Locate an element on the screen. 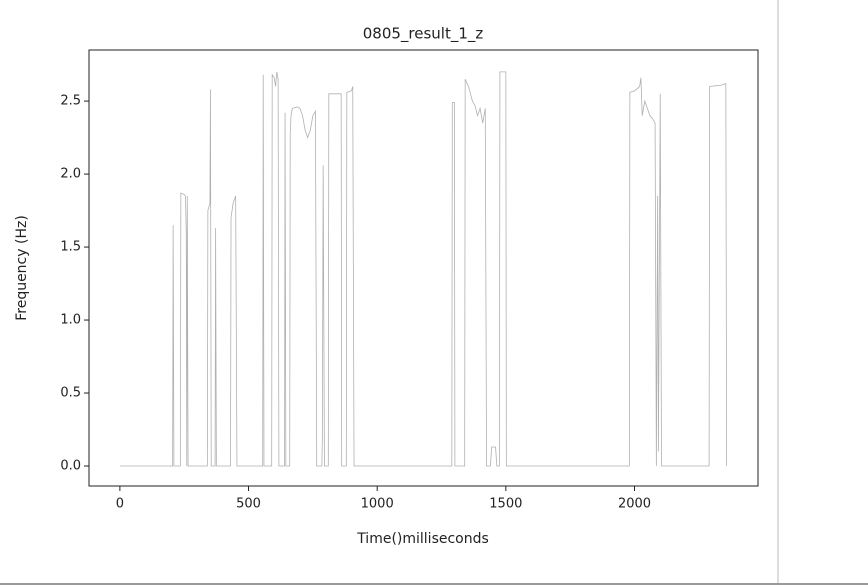 This screenshot has height=588, width=868. x-tick-label: 1500 is located at coordinates (505, 504).